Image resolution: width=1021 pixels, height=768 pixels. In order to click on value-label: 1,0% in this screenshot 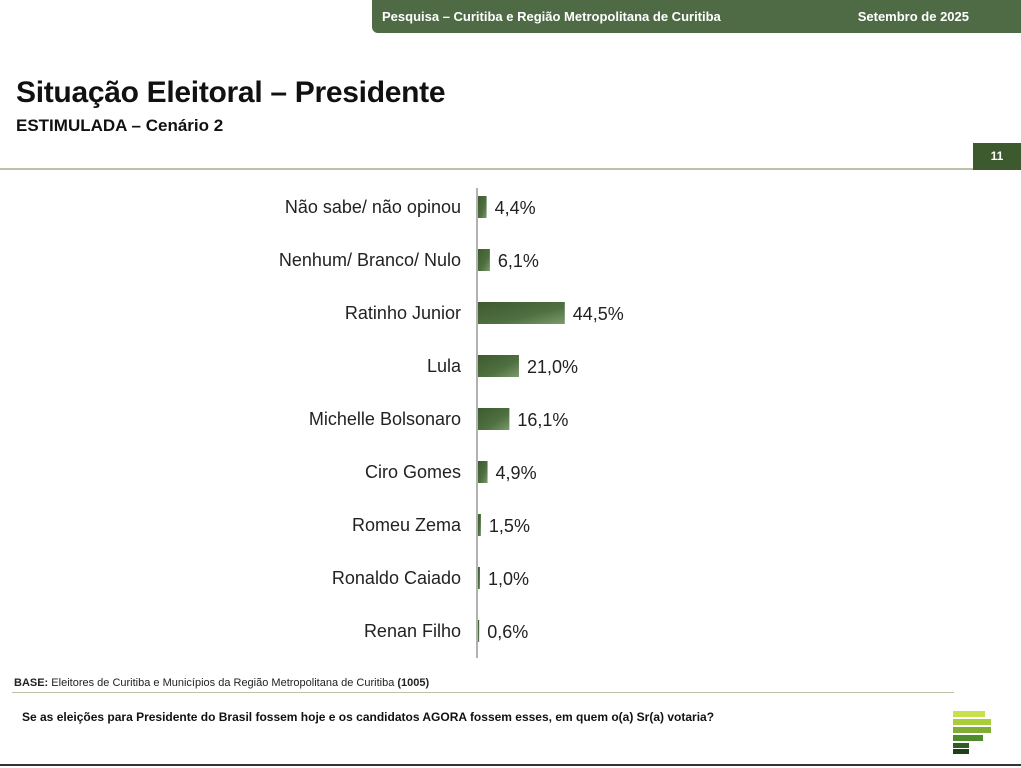, I will do `click(508, 579)`.